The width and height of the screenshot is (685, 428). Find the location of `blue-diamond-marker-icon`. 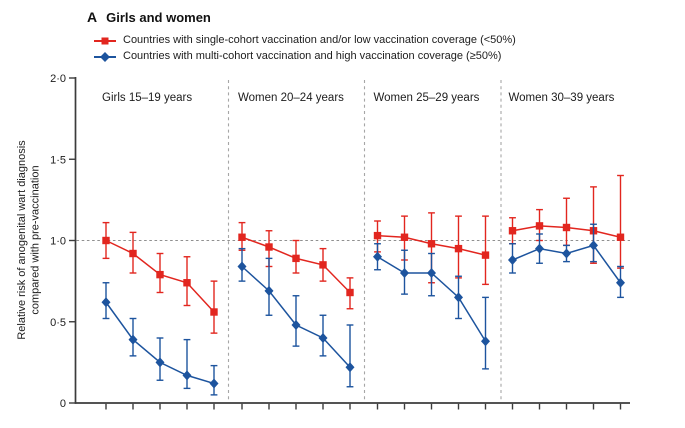

blue-diamond-marker-icon is located at coordinates (105, 56).